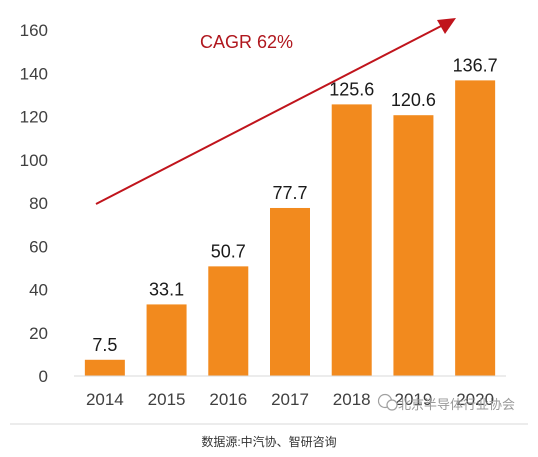 This screenshot has width=538, height=457. I want to click on data-label: 7.5, so click(104, 345).